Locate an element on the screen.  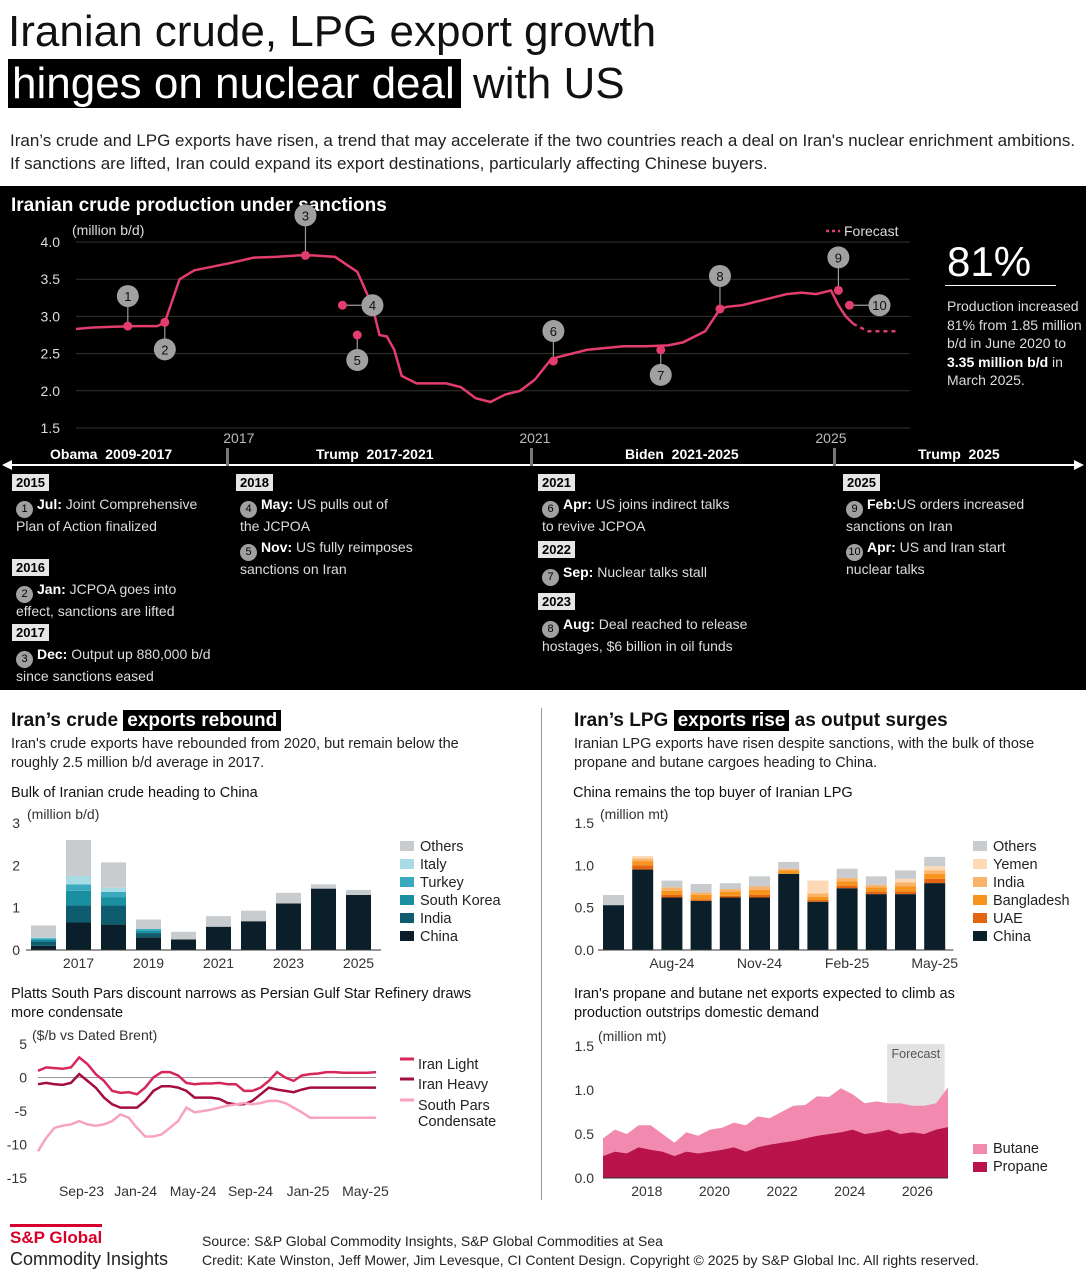
x-tick-label: 2018 is located at coordinates (646, 1191).